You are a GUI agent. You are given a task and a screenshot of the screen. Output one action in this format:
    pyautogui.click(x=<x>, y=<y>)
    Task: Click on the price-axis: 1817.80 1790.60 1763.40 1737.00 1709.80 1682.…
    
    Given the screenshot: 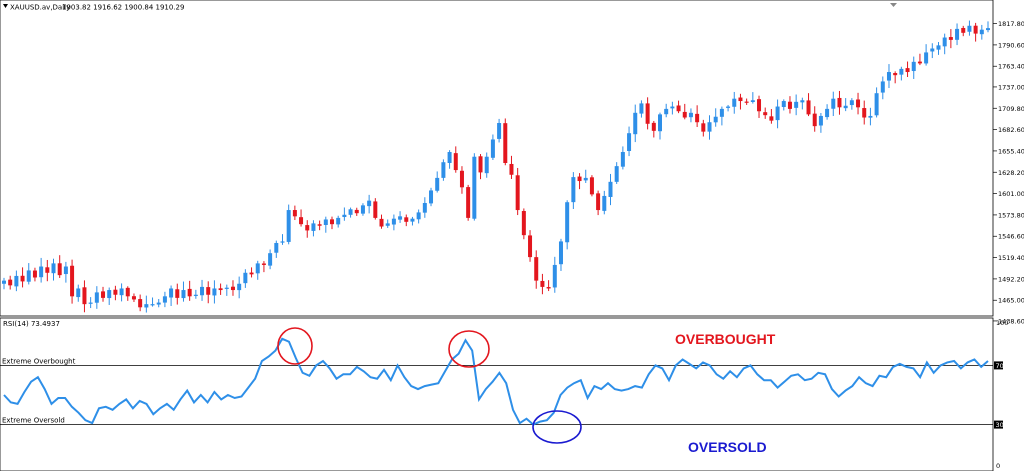 What is the action you would take?
    pyautogui.click(x=1008, y=172)
    